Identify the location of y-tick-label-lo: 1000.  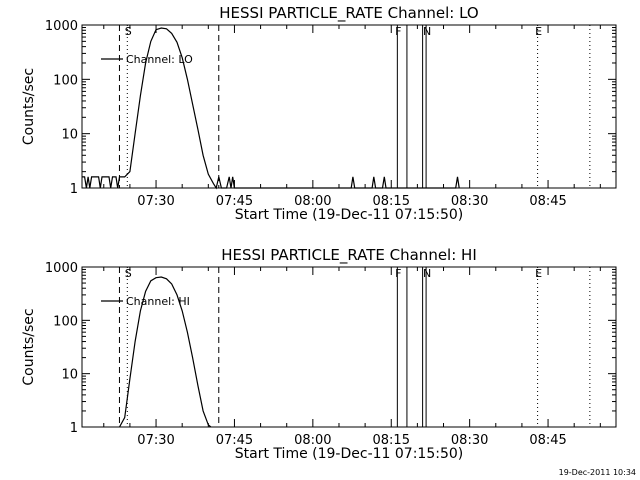
(61, 26).